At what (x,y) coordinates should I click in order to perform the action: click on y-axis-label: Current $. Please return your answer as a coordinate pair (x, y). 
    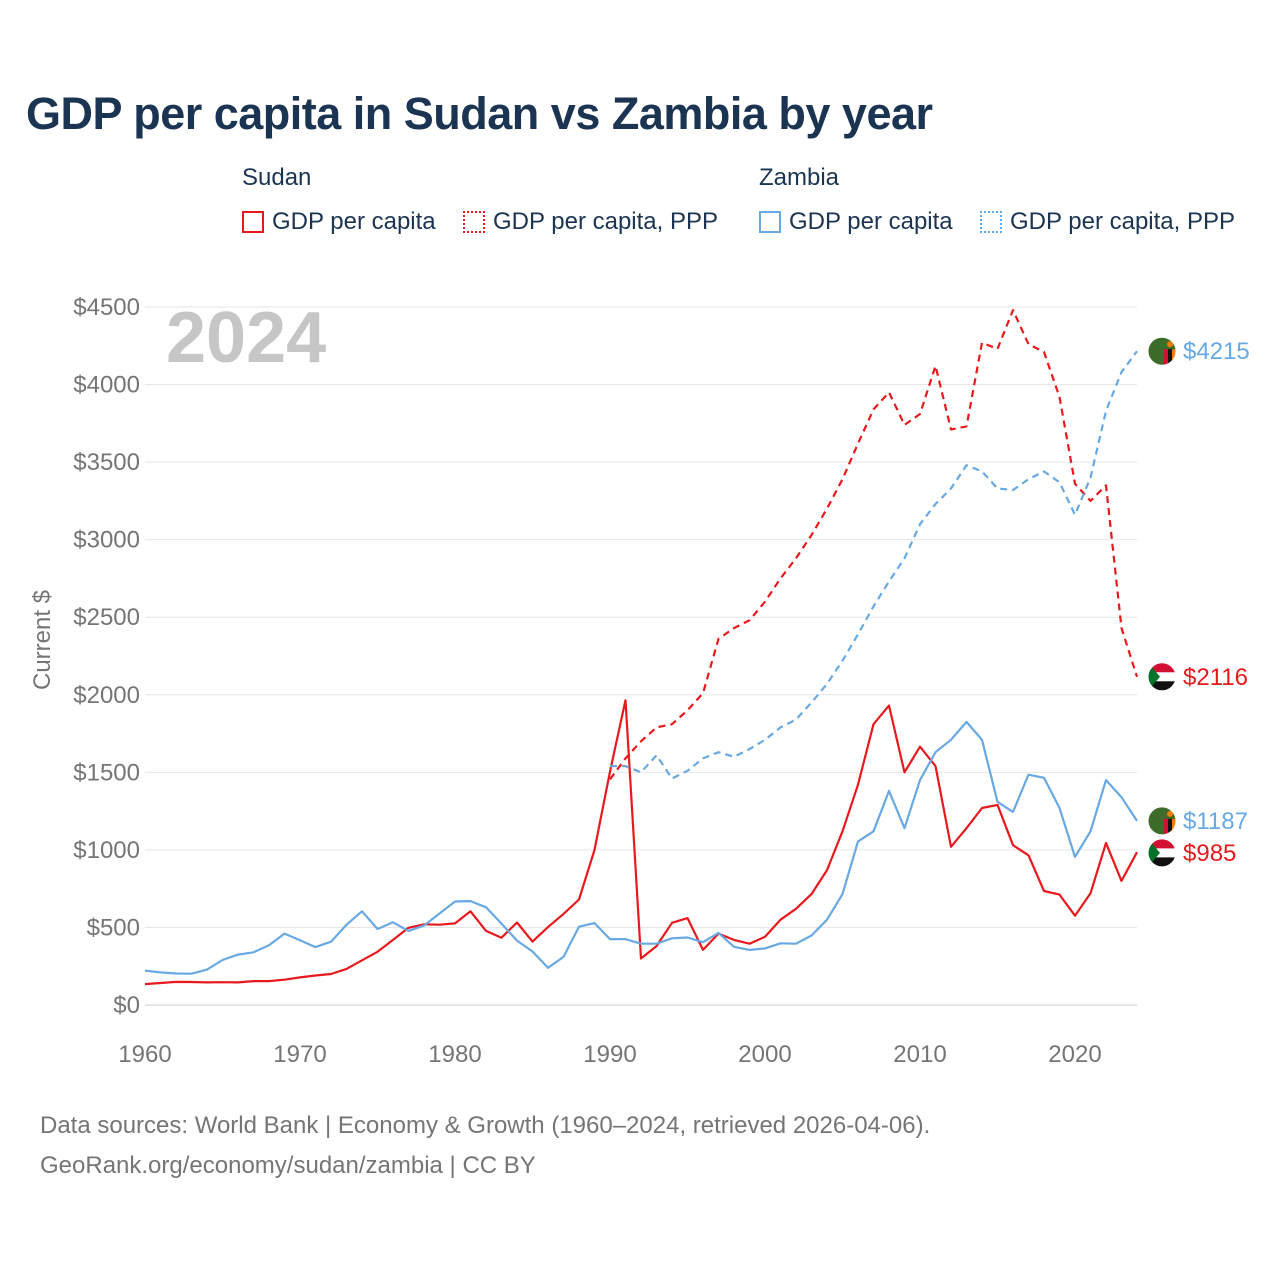
    Looking at the image, I should click on (42, 640).